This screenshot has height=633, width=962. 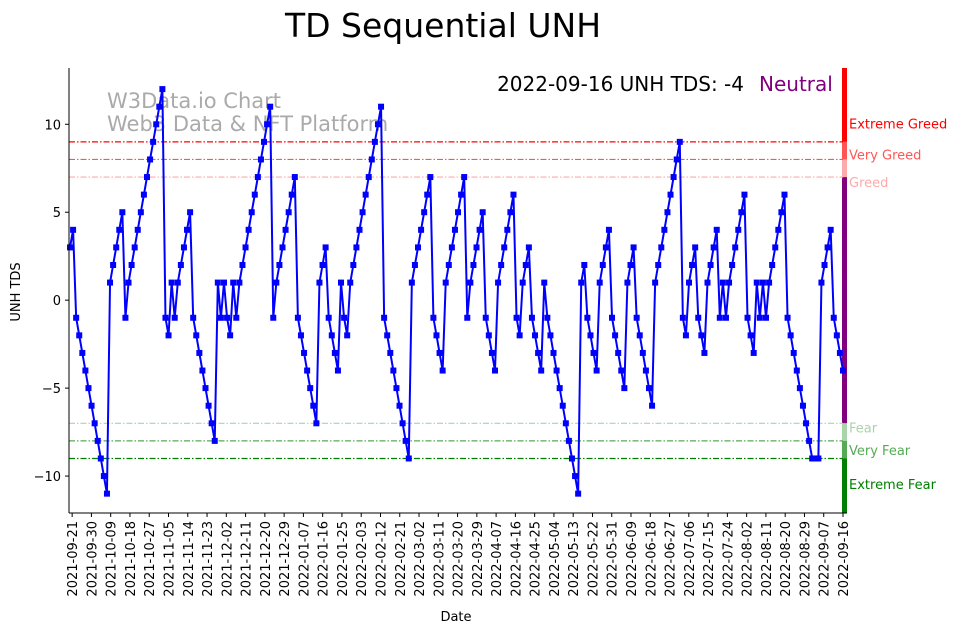 What do you see at coordinates (73, 559) in the screenshot?
I see `x-tick-label: 2021-09-21` at bounding box center [73, 559].